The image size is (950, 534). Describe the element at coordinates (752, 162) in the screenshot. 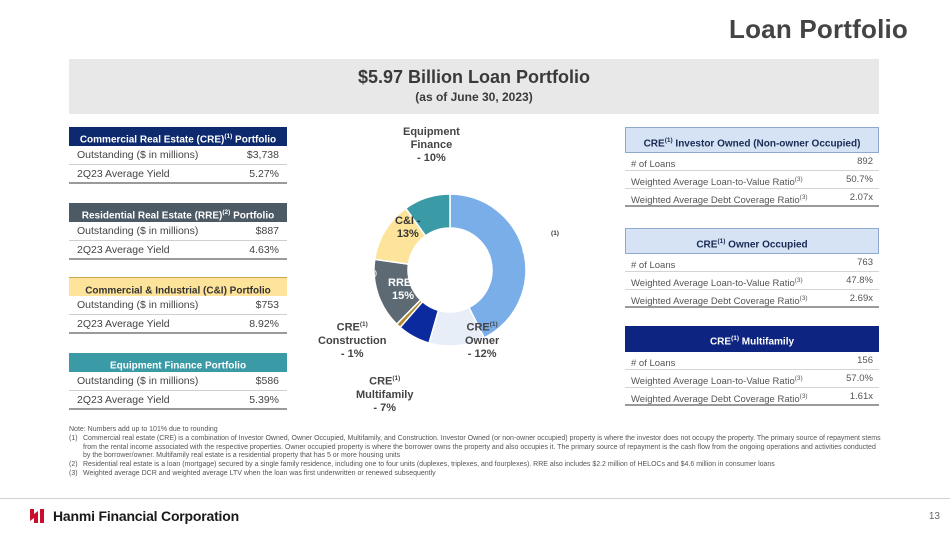

I see `table-row: # of Loans 892` at that location.